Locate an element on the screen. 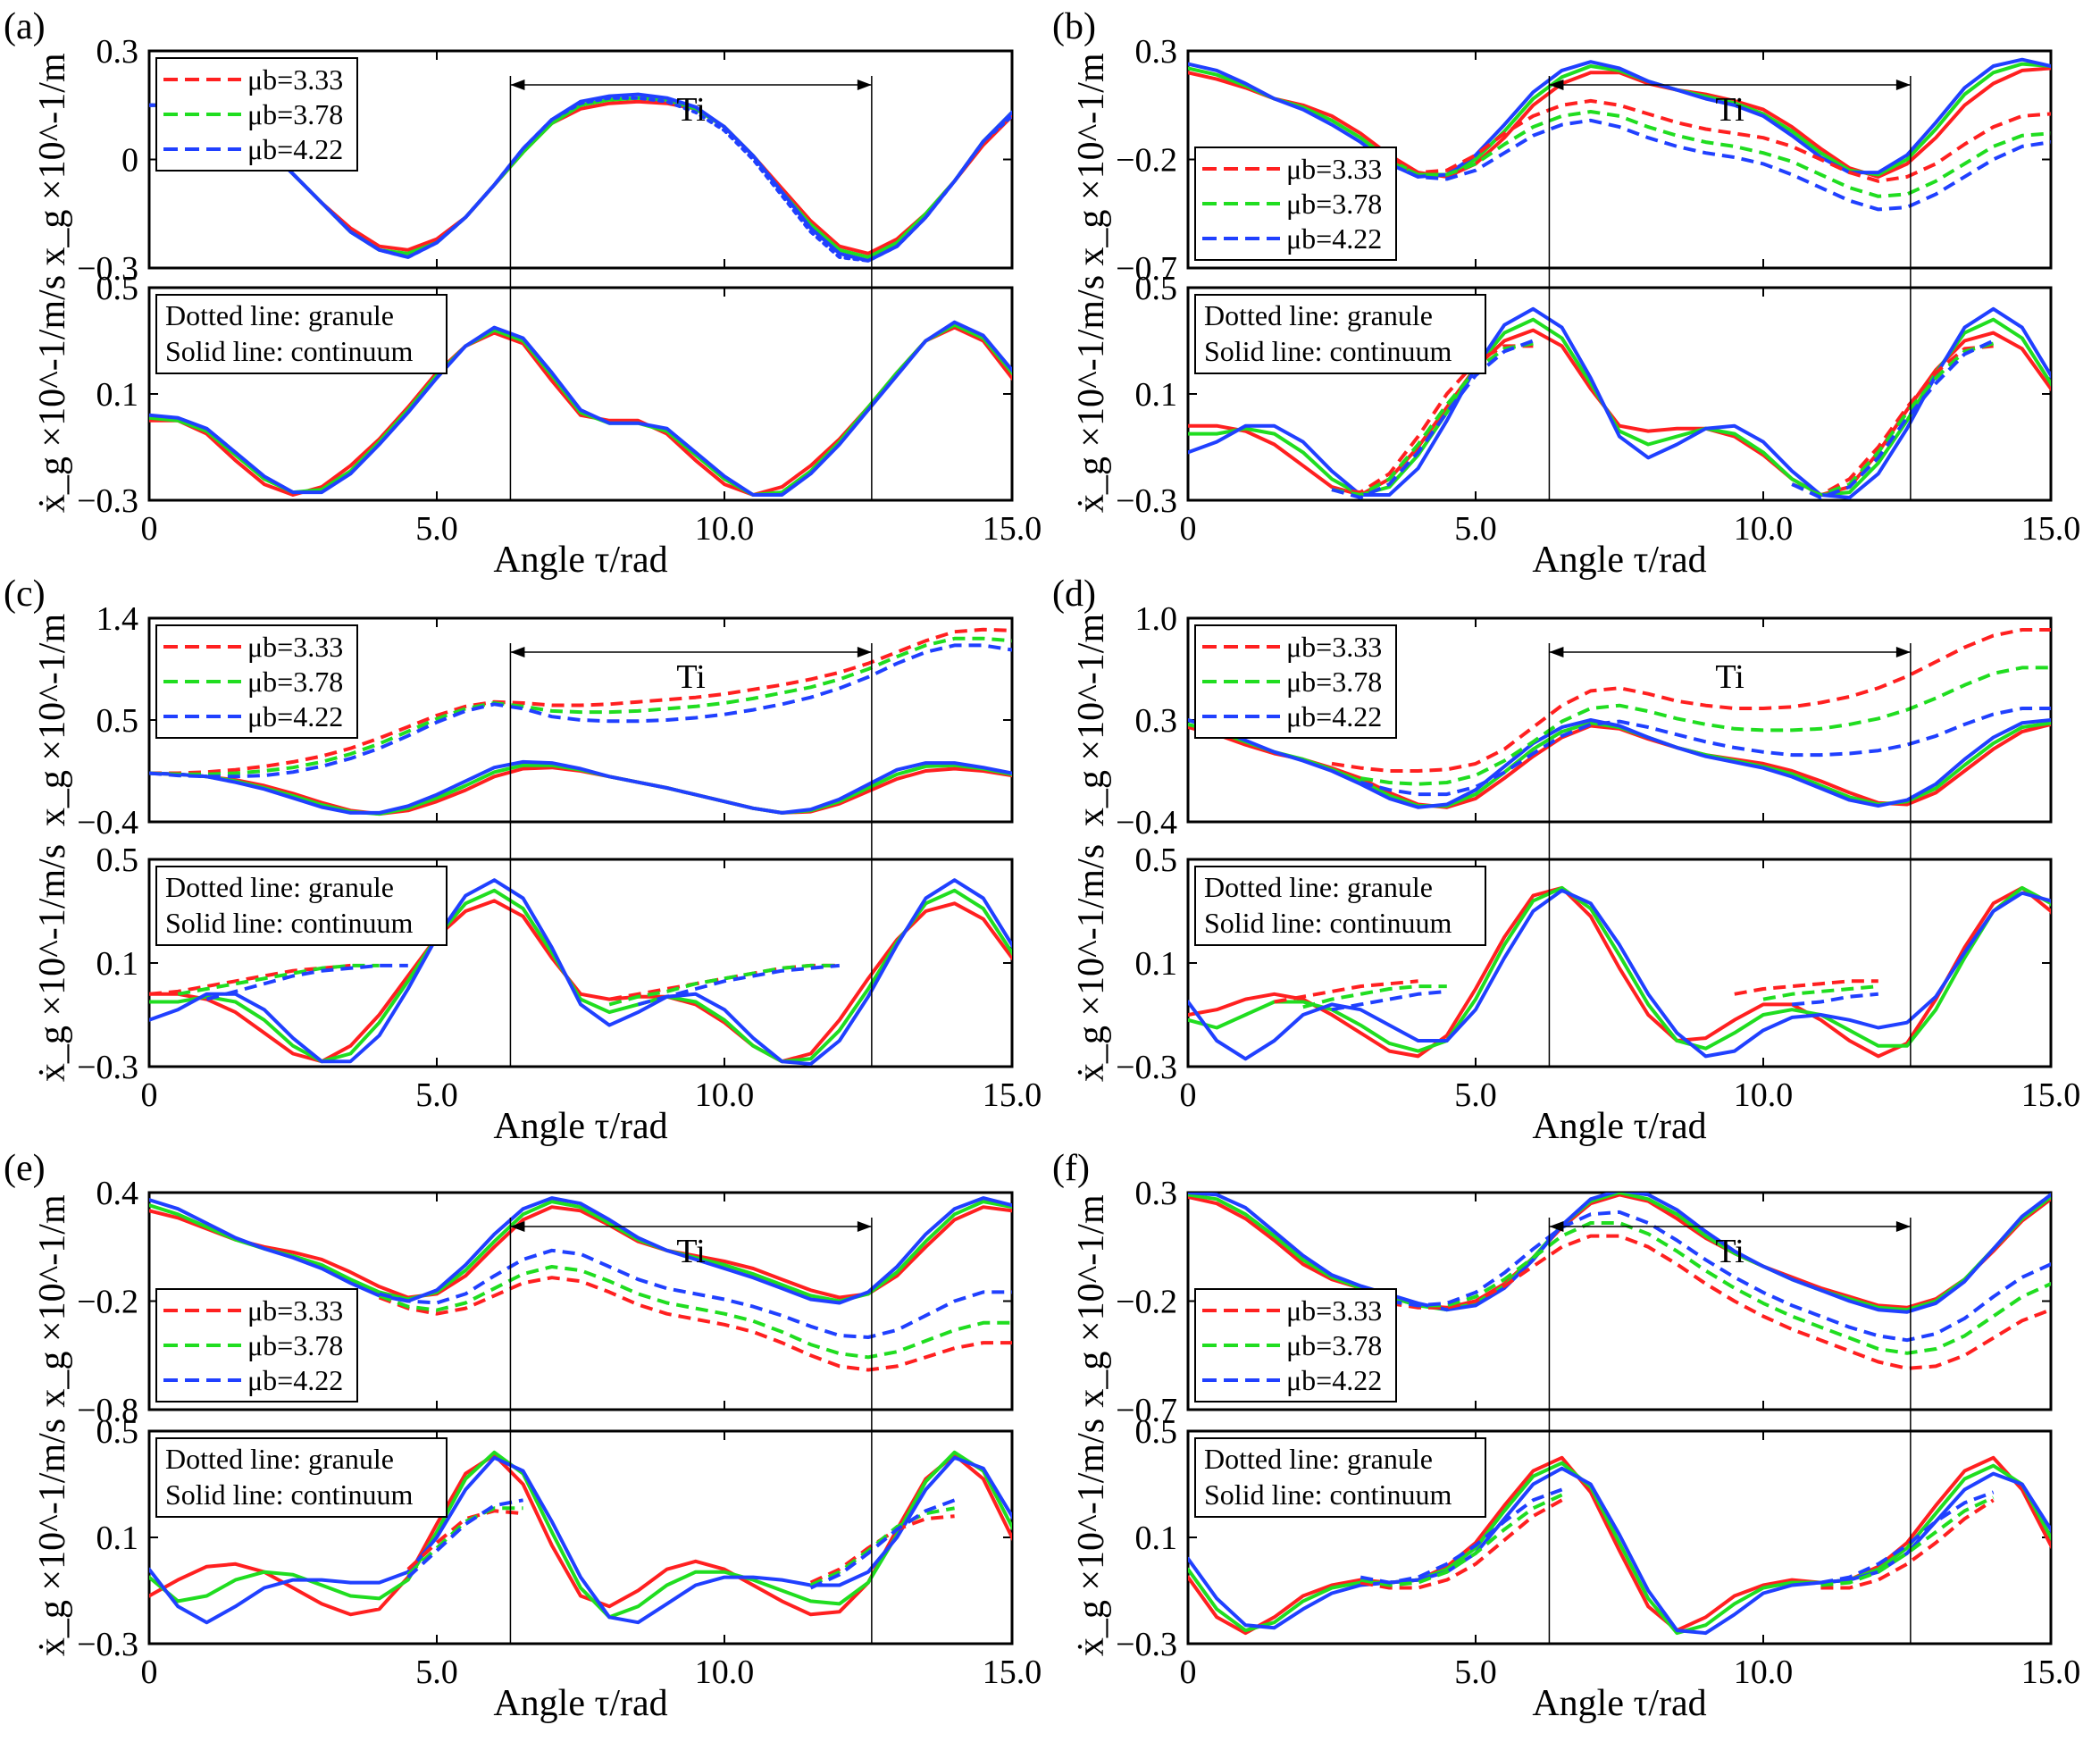 The width and height of the screenshot is (2100, 1750). y-tick-label: 0 is located at coordinates (130, 161).